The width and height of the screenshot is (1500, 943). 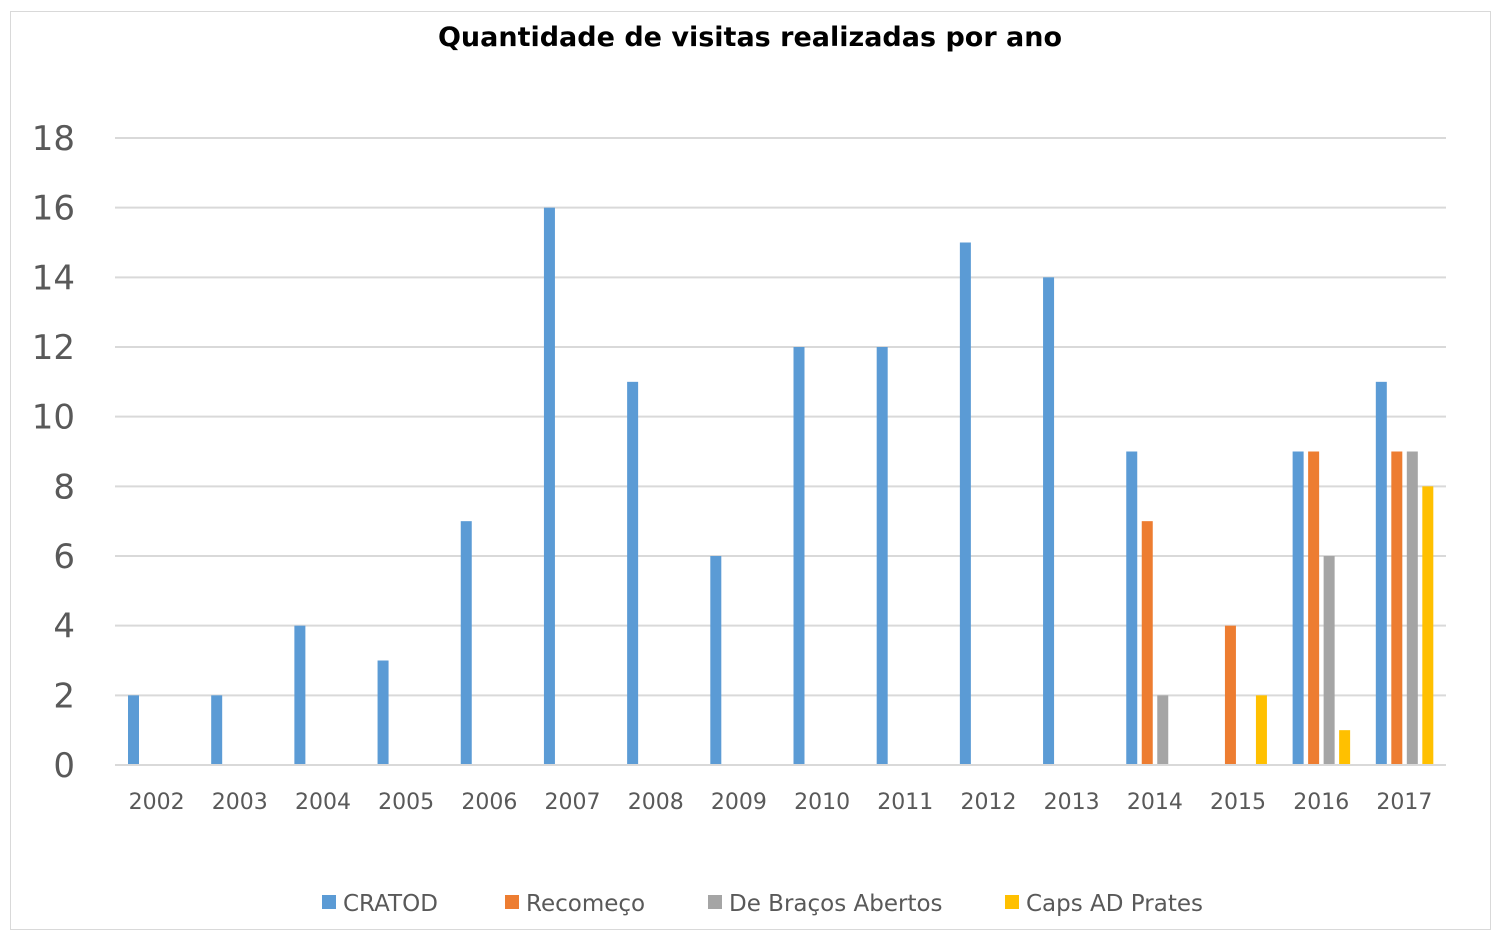 I want to click on legend-label: Caps AD Prates, so click(x=1114, y=904).